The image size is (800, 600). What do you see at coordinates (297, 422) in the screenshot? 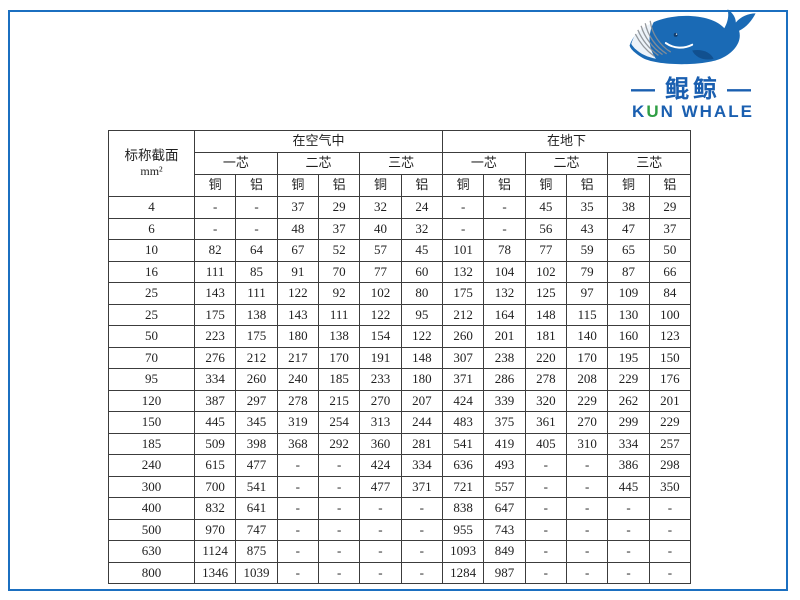
I see `value-cell: 319` at bounding box center [297, 422].